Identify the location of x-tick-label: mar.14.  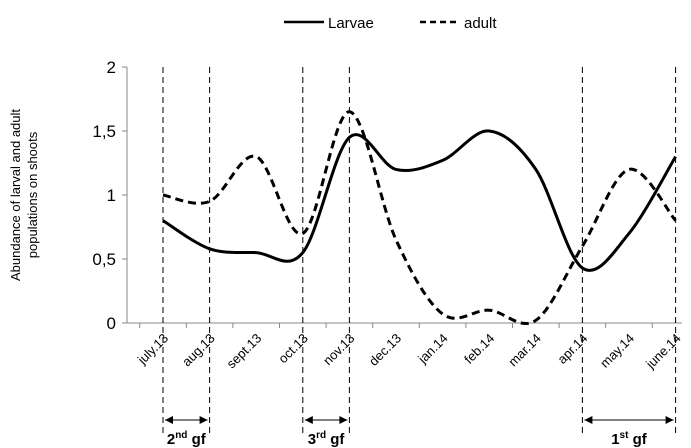
(524, 350).